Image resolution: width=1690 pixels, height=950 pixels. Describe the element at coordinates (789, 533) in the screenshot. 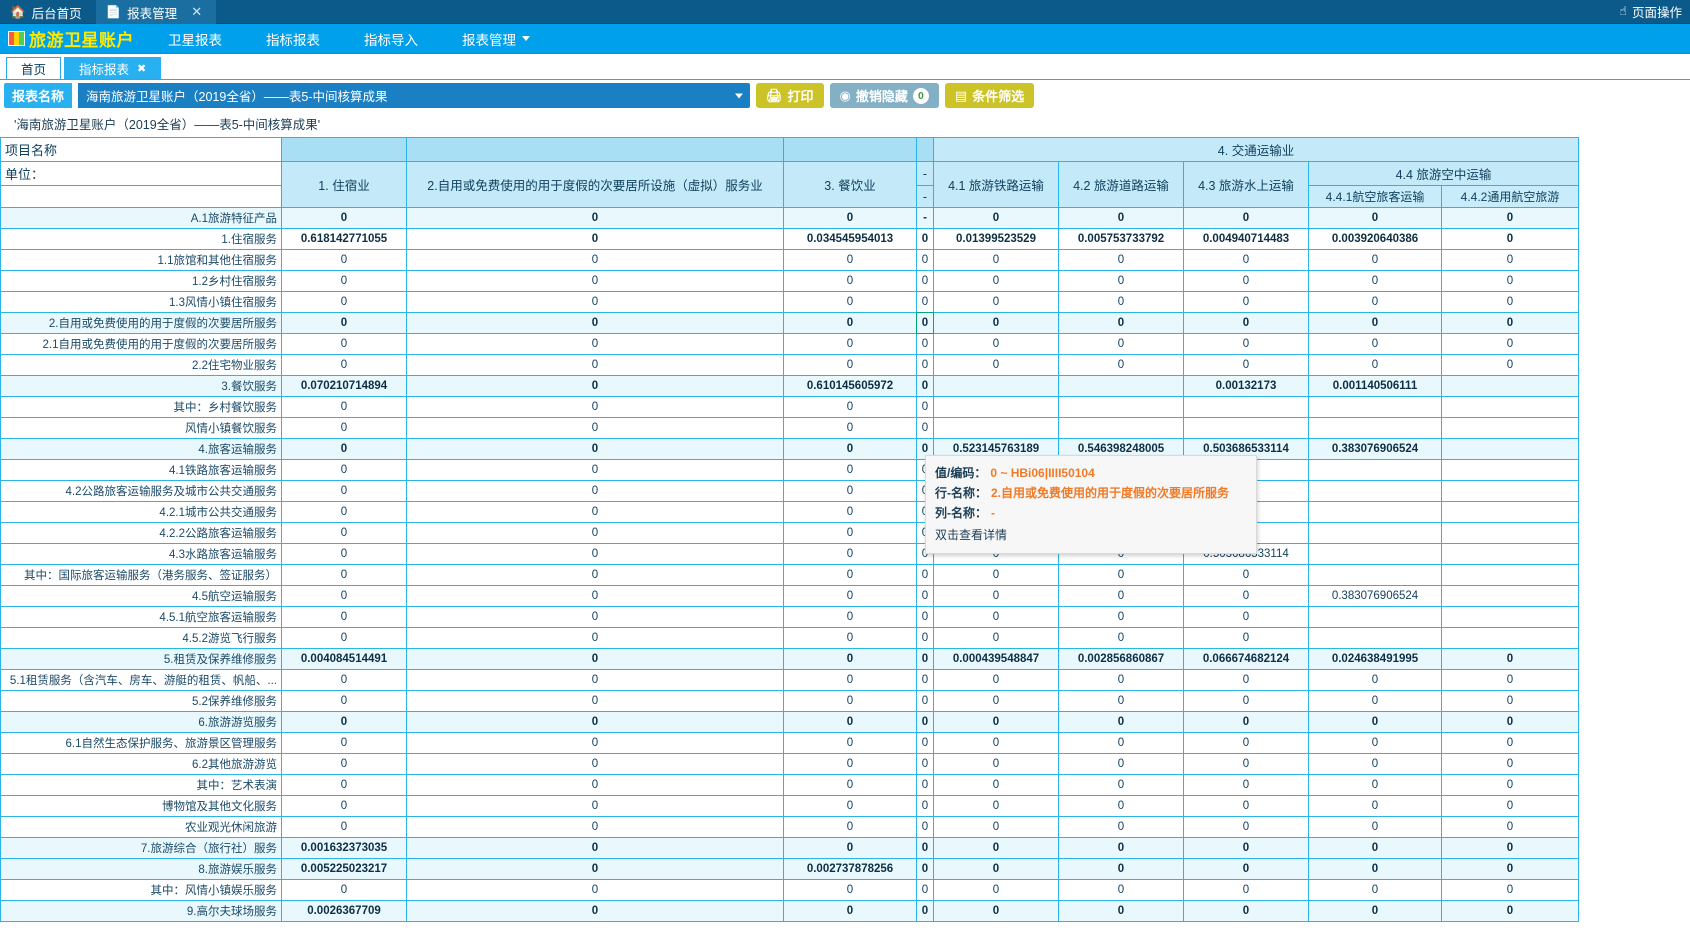

I see `table-row: 4.2.2公路旅客运输服务0000000` at that location.